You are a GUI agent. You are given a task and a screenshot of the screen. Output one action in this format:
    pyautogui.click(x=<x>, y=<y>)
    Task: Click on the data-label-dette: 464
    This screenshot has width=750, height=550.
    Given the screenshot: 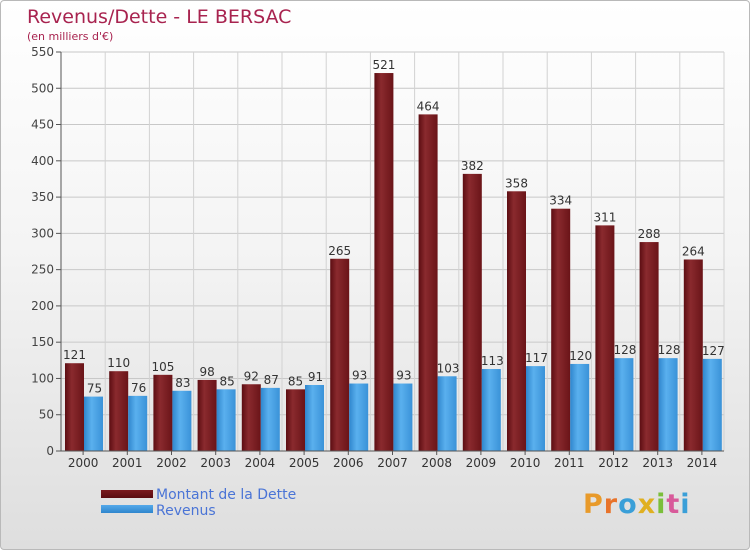 What is the action you would take?
    pyautogui.click(x=428, y=106)
    